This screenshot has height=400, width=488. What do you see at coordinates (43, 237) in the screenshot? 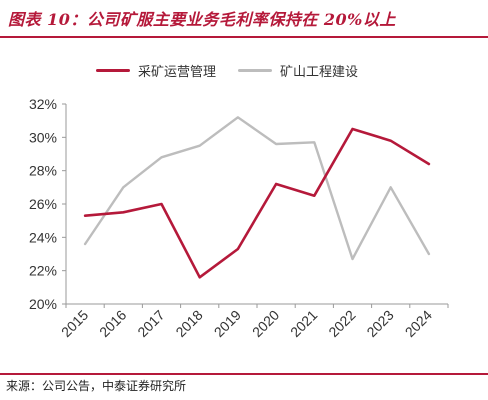
I see `y-tick-label: 24%` at bounding box center [43, 237].